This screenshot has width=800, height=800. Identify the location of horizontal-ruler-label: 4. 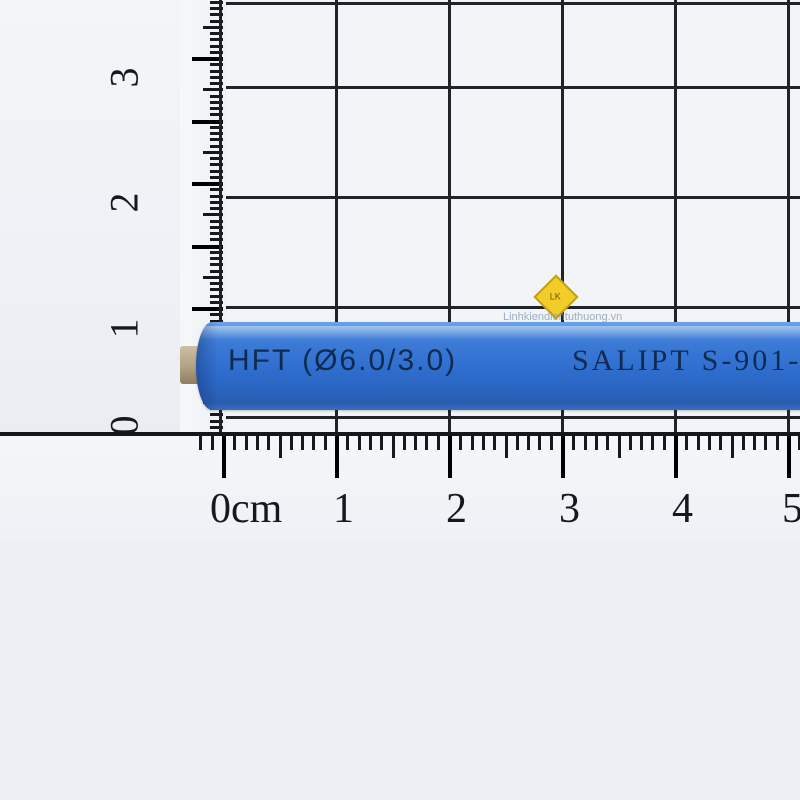
(682, 509).